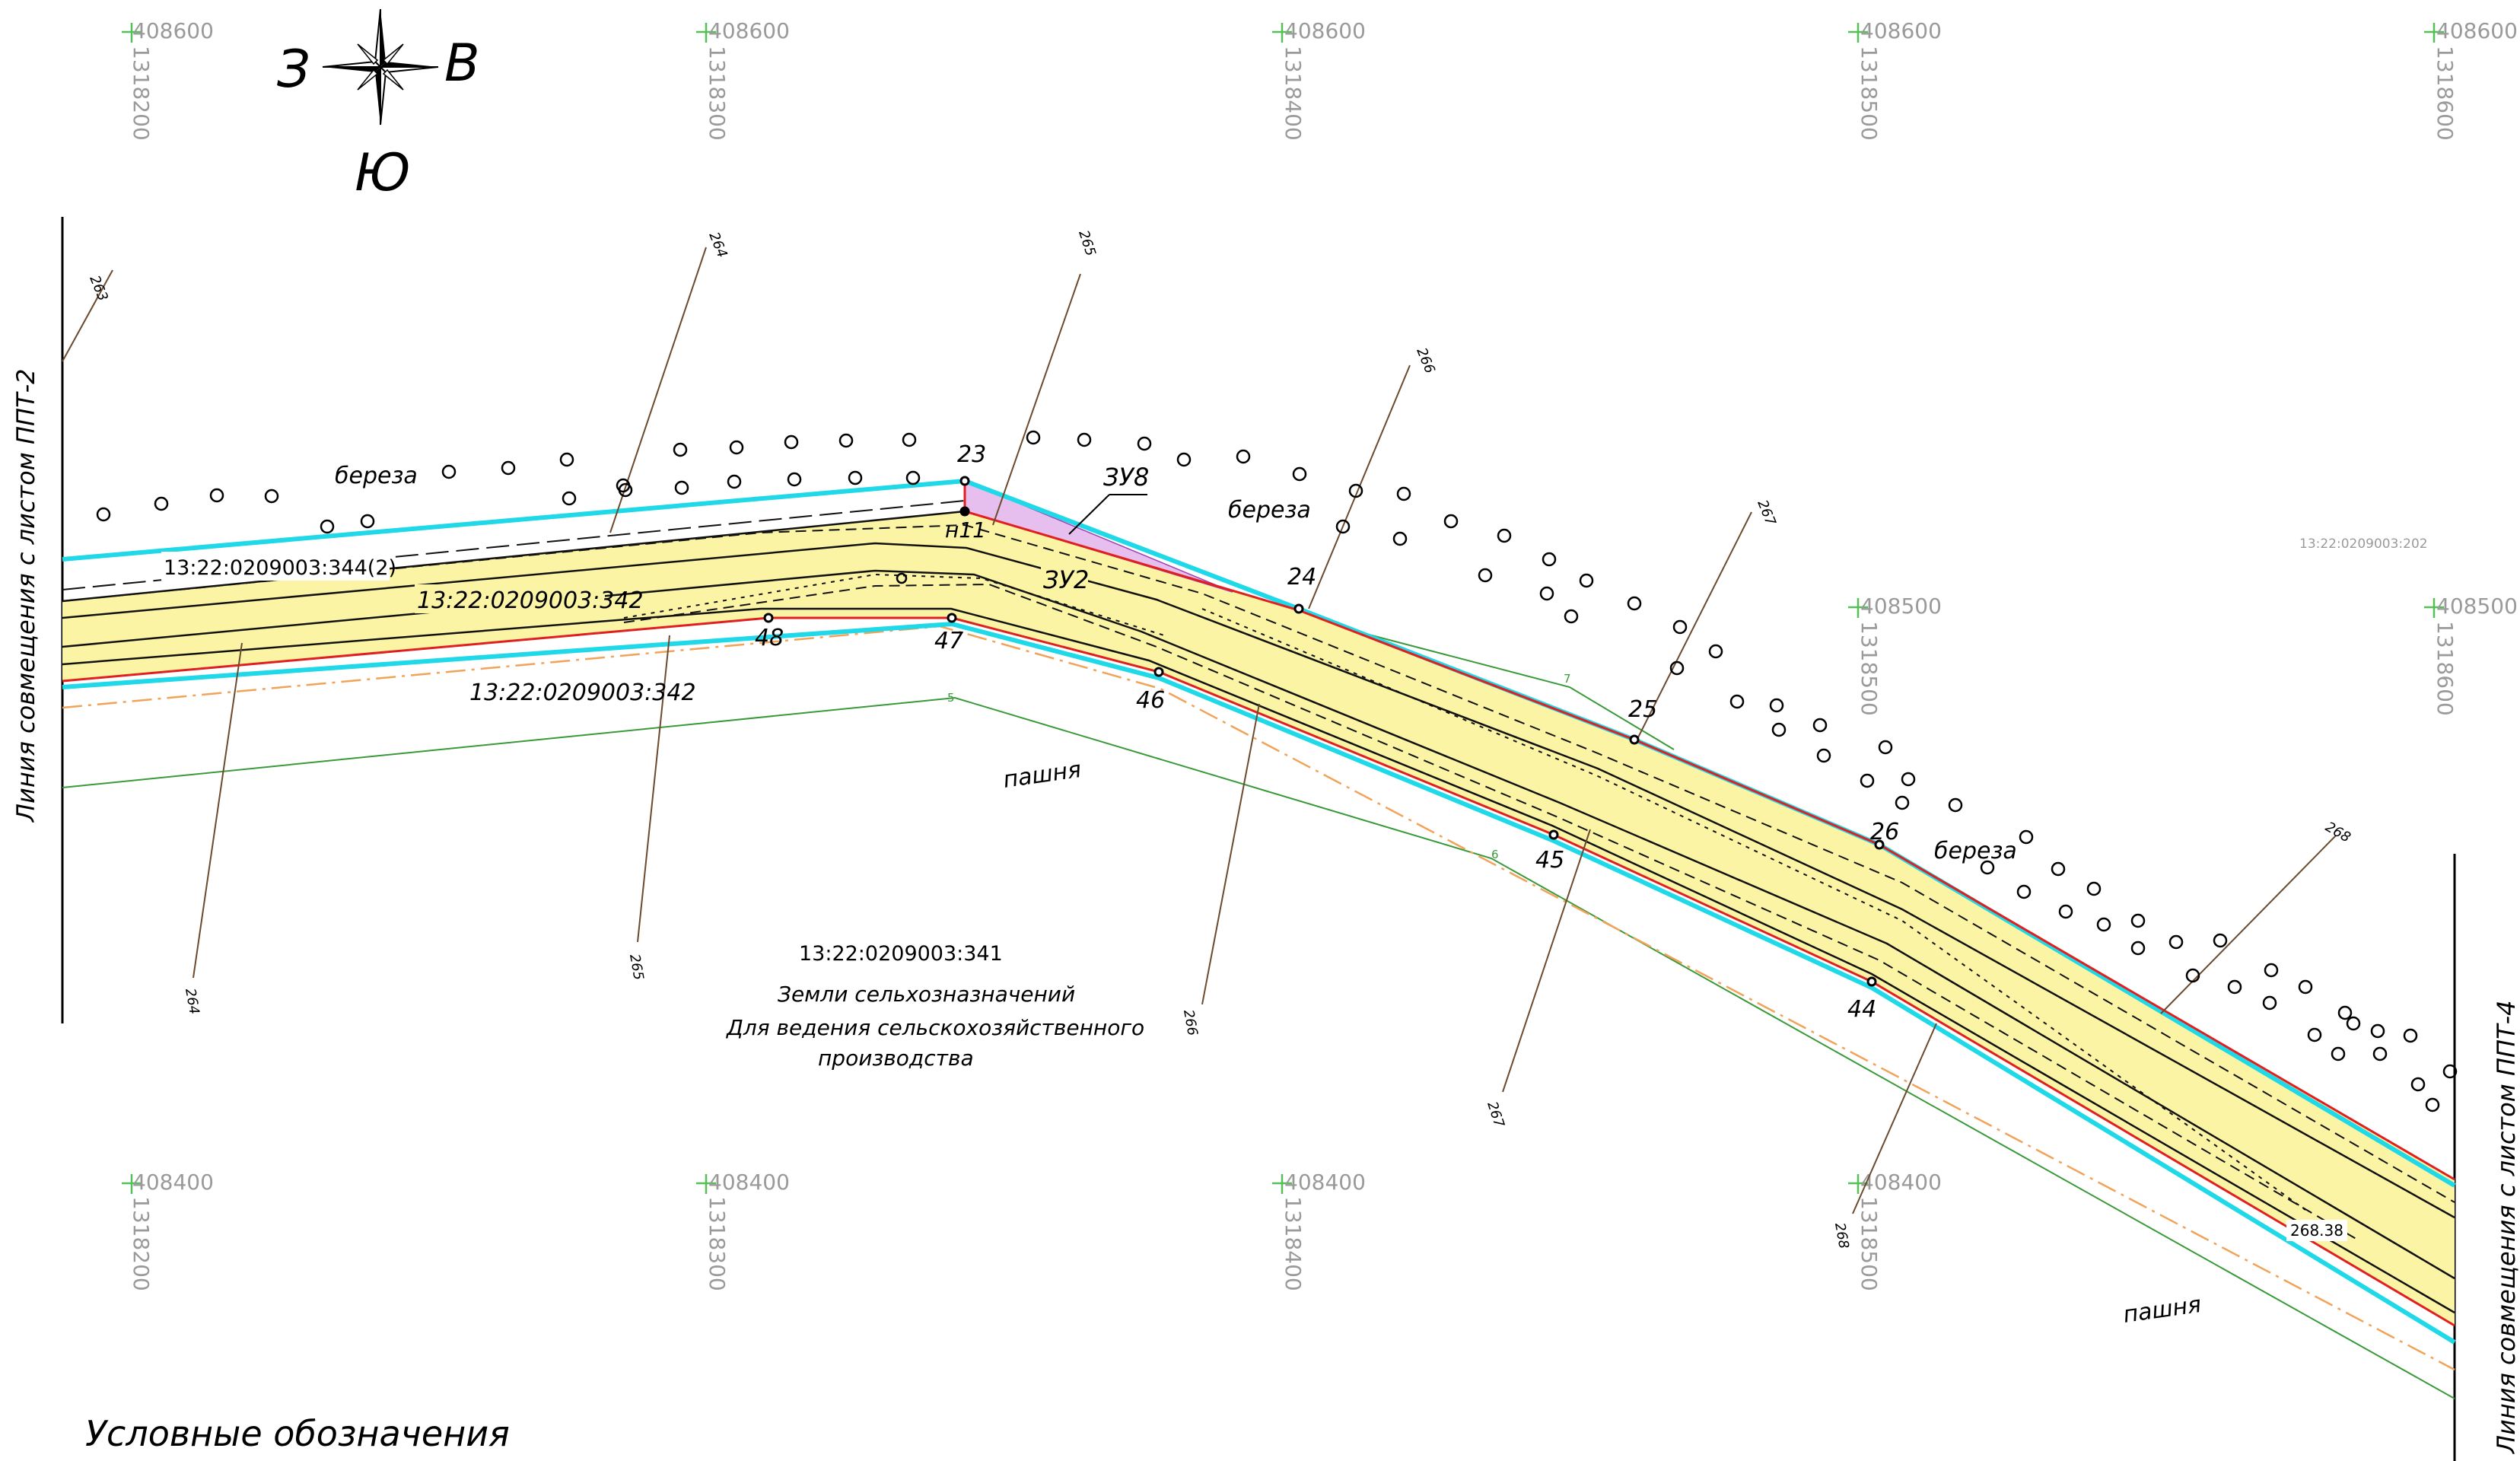 The height and width of the screenshot is (1461, 2520). What do you see at coordinates (1643, 709) in the screenshot?
I see `point-25: 25` at bounding box center [1643, 709].